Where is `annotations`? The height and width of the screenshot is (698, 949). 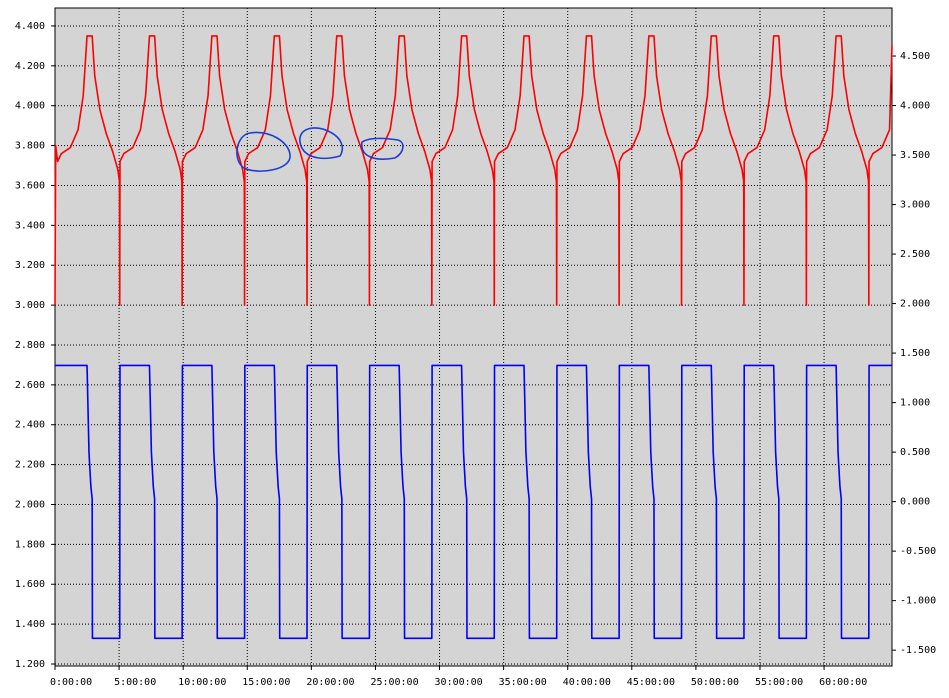
annotations is located at coordinates (320, 149).